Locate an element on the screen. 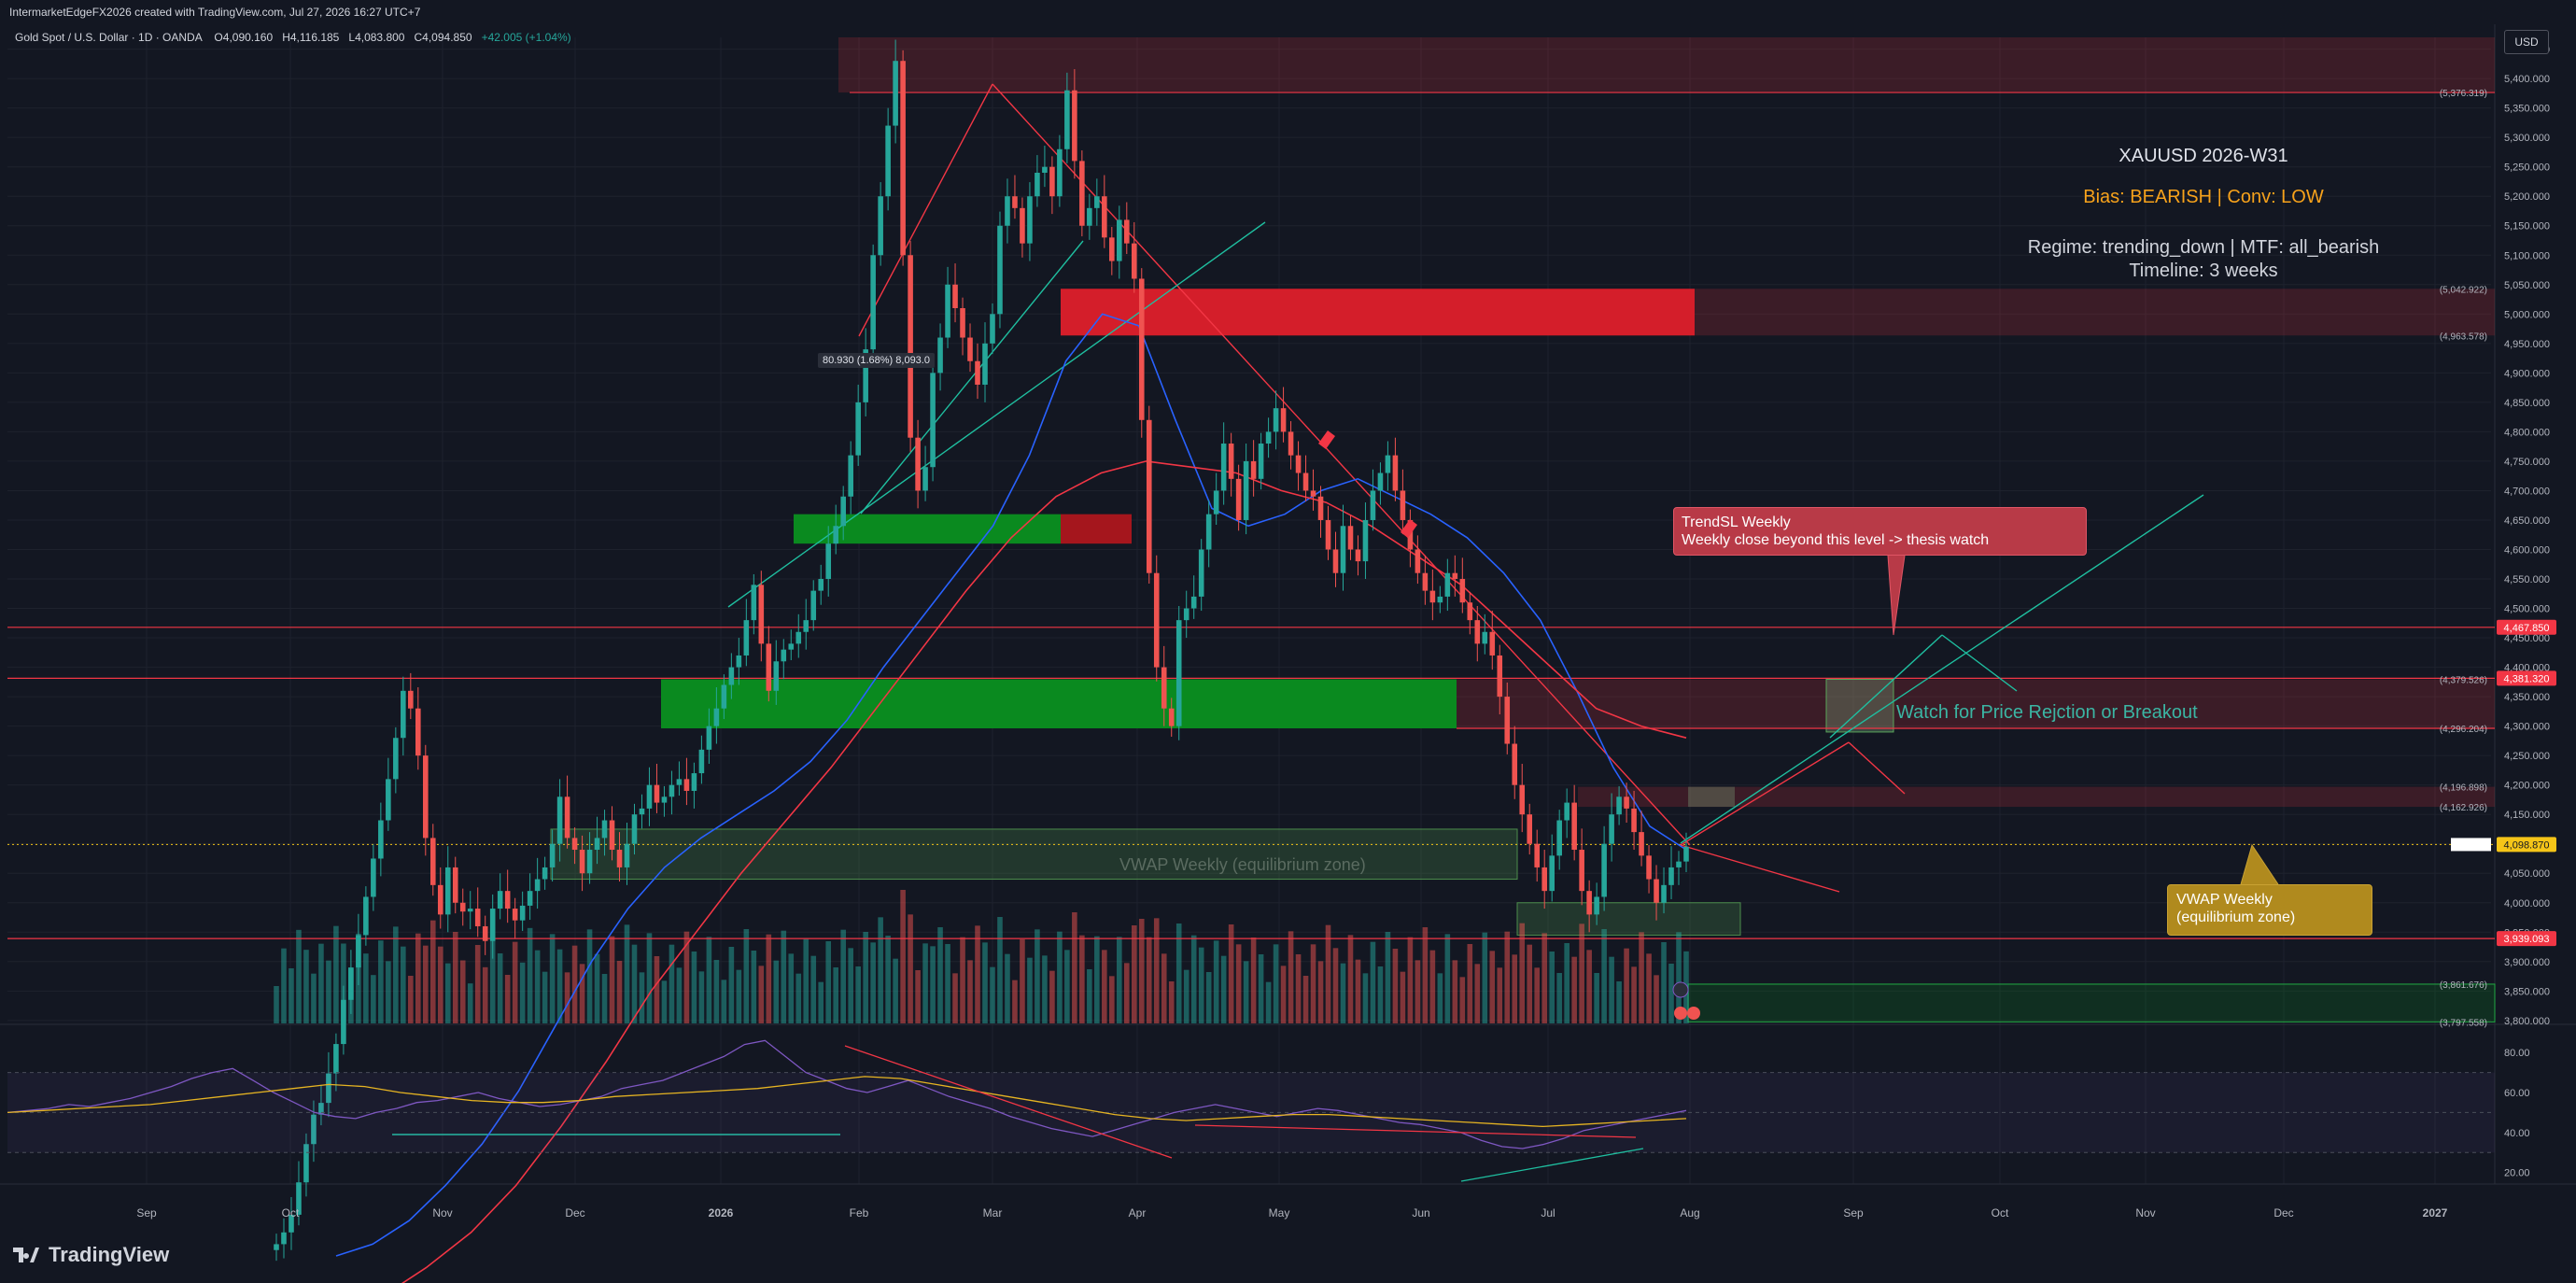 The height and width of the screenshot is (1283, 2576). price-tag-label: 4,467.850 is located at coordinates (2527, 628).